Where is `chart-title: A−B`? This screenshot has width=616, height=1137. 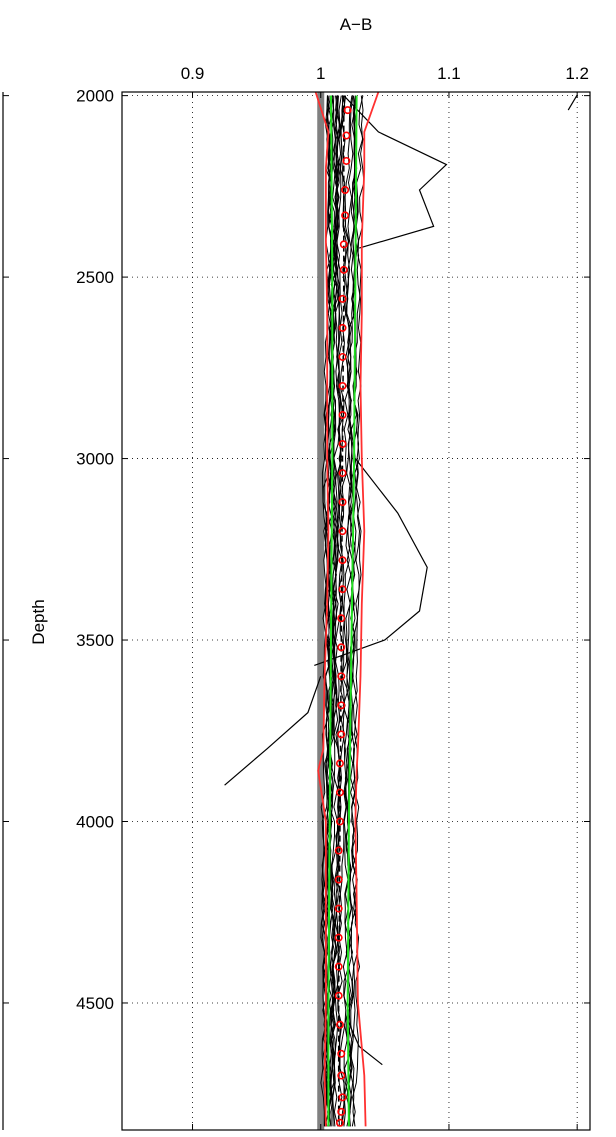
chart-title: A−B is located at coordinates (356, 24).